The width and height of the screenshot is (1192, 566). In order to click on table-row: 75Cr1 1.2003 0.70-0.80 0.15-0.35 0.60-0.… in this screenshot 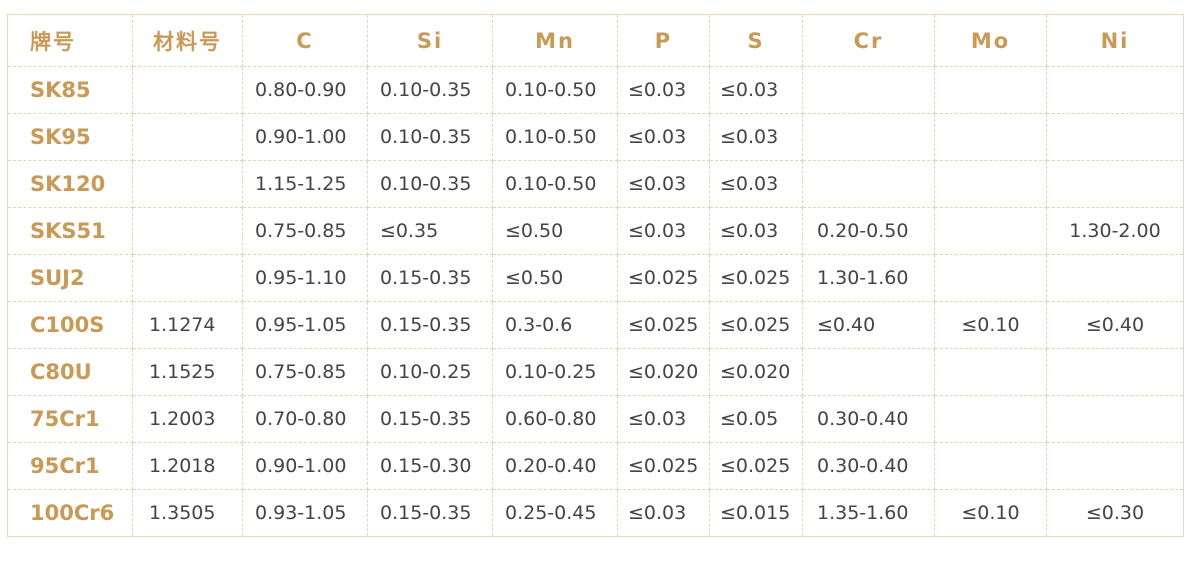, I will do `click(595, 419)`.